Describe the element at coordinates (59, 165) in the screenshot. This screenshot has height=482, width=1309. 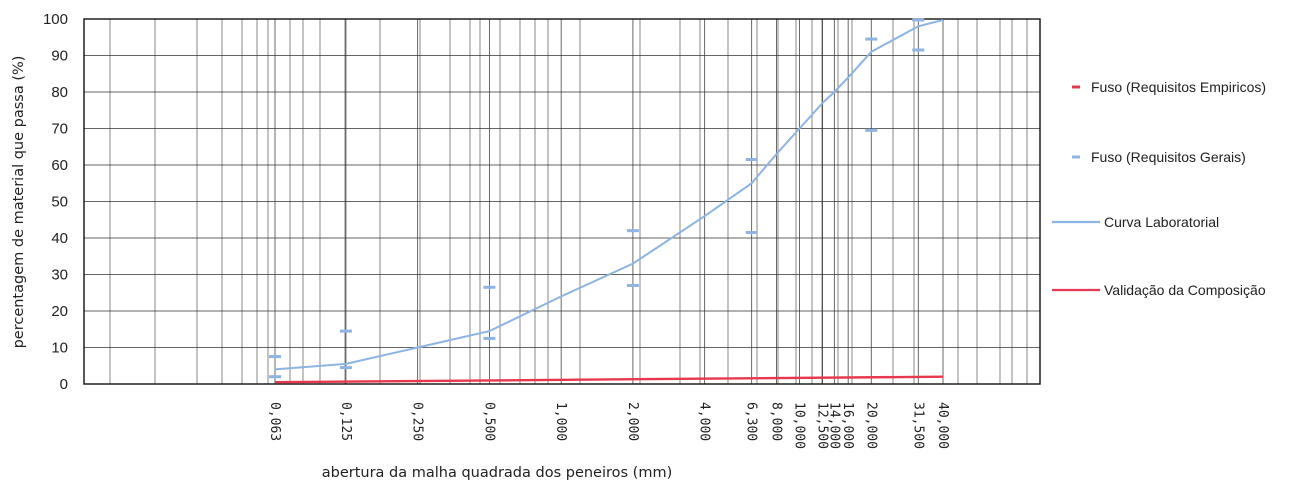
I see `y-tick-label: 60` at that location.